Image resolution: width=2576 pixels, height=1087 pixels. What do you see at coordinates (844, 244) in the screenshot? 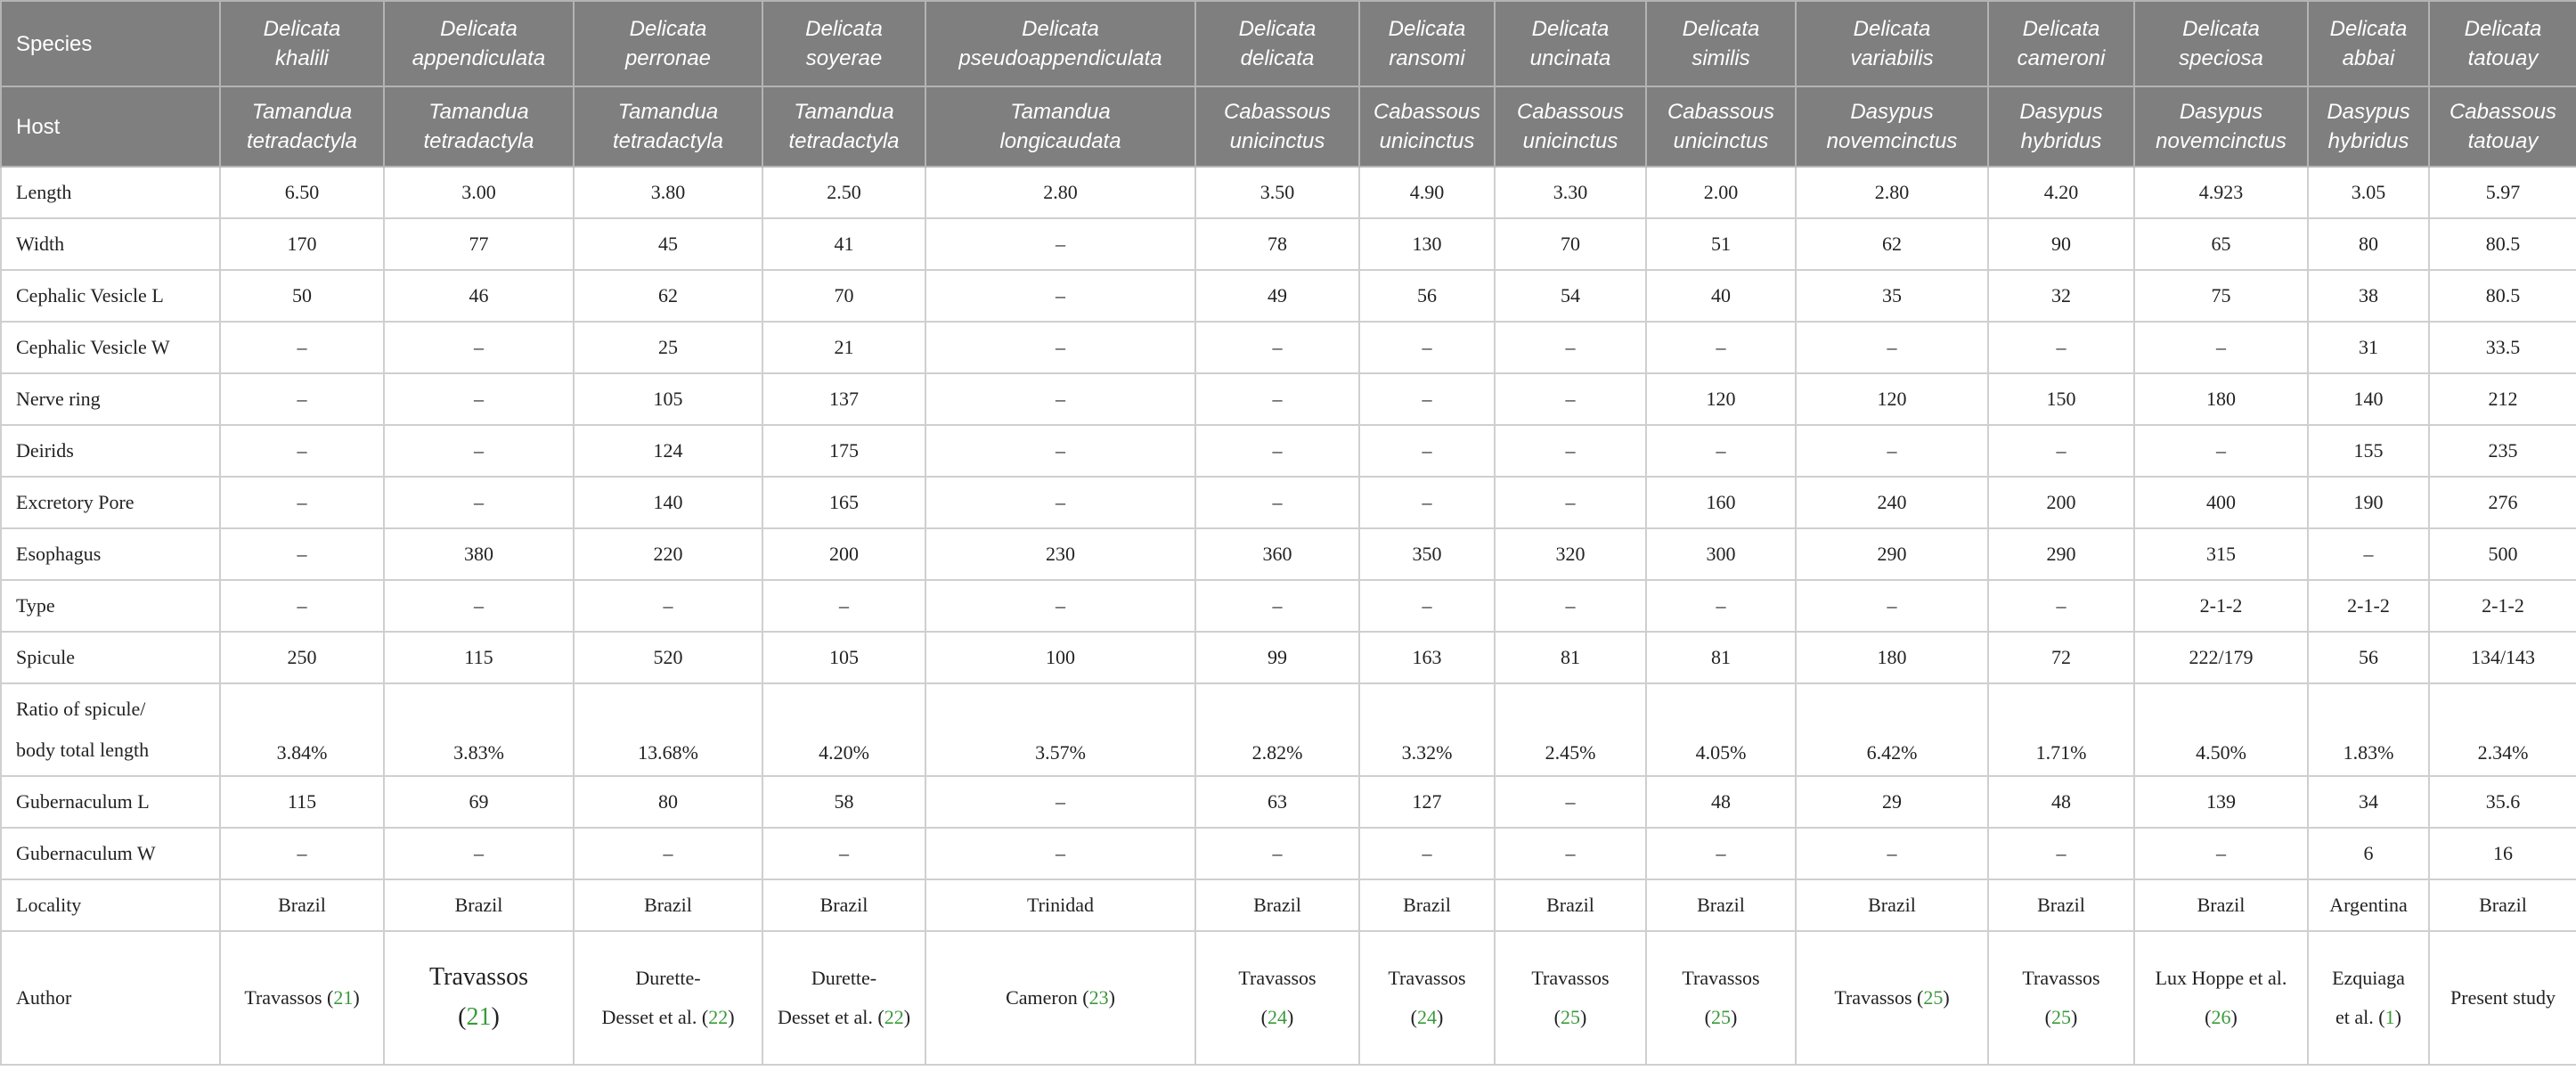
I see `table-cell: 41` at bounding box center [844, 244].